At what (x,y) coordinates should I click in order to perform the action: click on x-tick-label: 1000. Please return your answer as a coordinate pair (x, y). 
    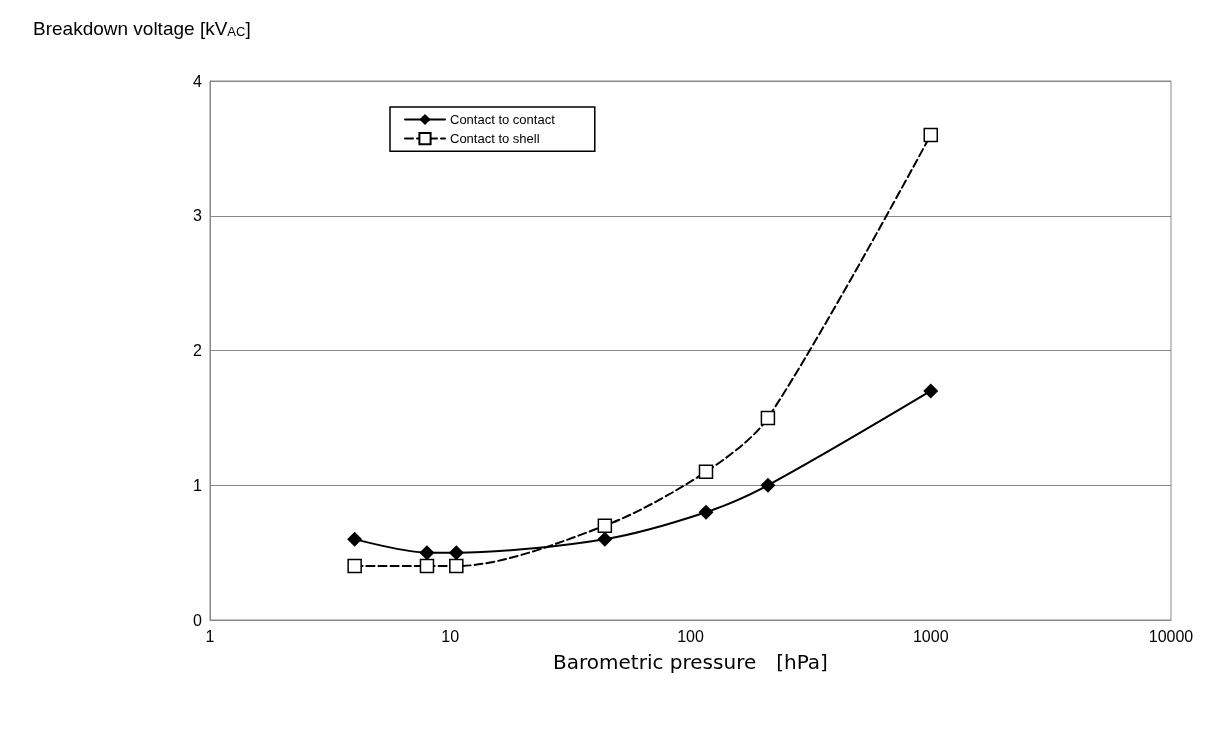
    Looking at the image, I should click on (930, 636).